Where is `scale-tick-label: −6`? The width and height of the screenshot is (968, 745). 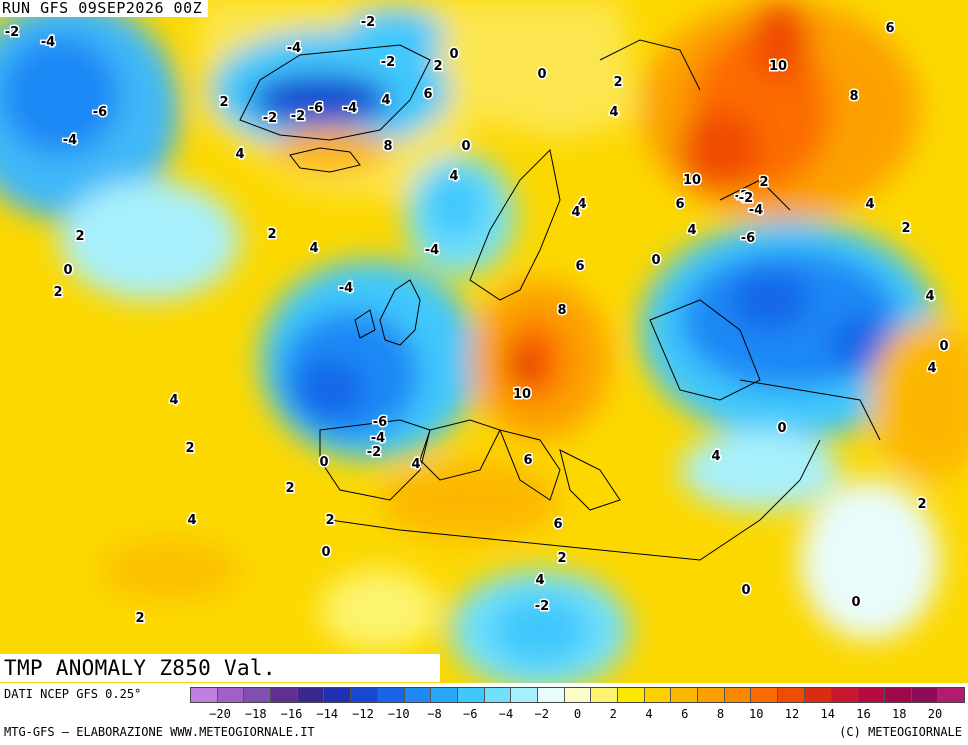
scale-tick-label: −6 is located at coordinates (470, 714).